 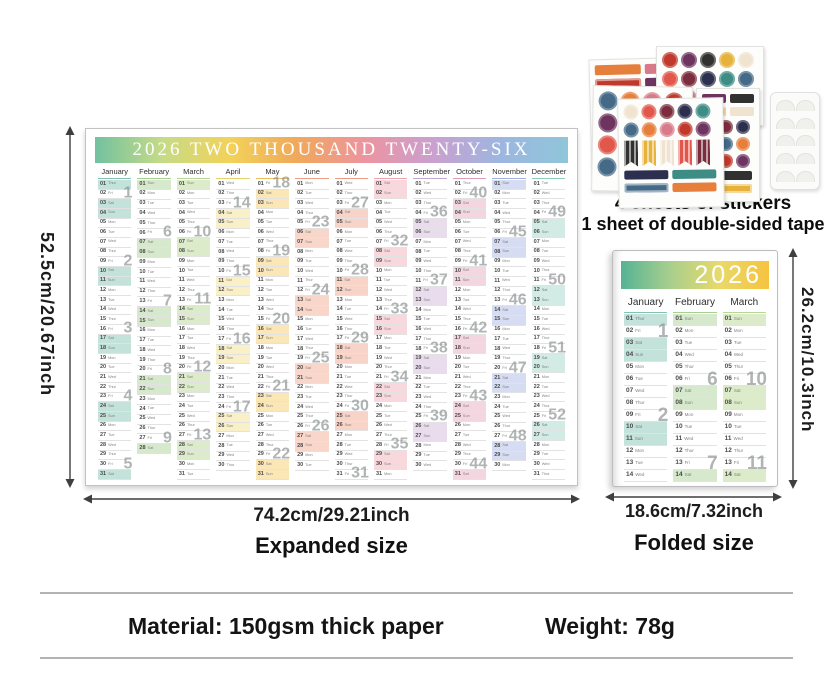 I want to click on day-cell: 04 Wed, so click(x=193, y=214).